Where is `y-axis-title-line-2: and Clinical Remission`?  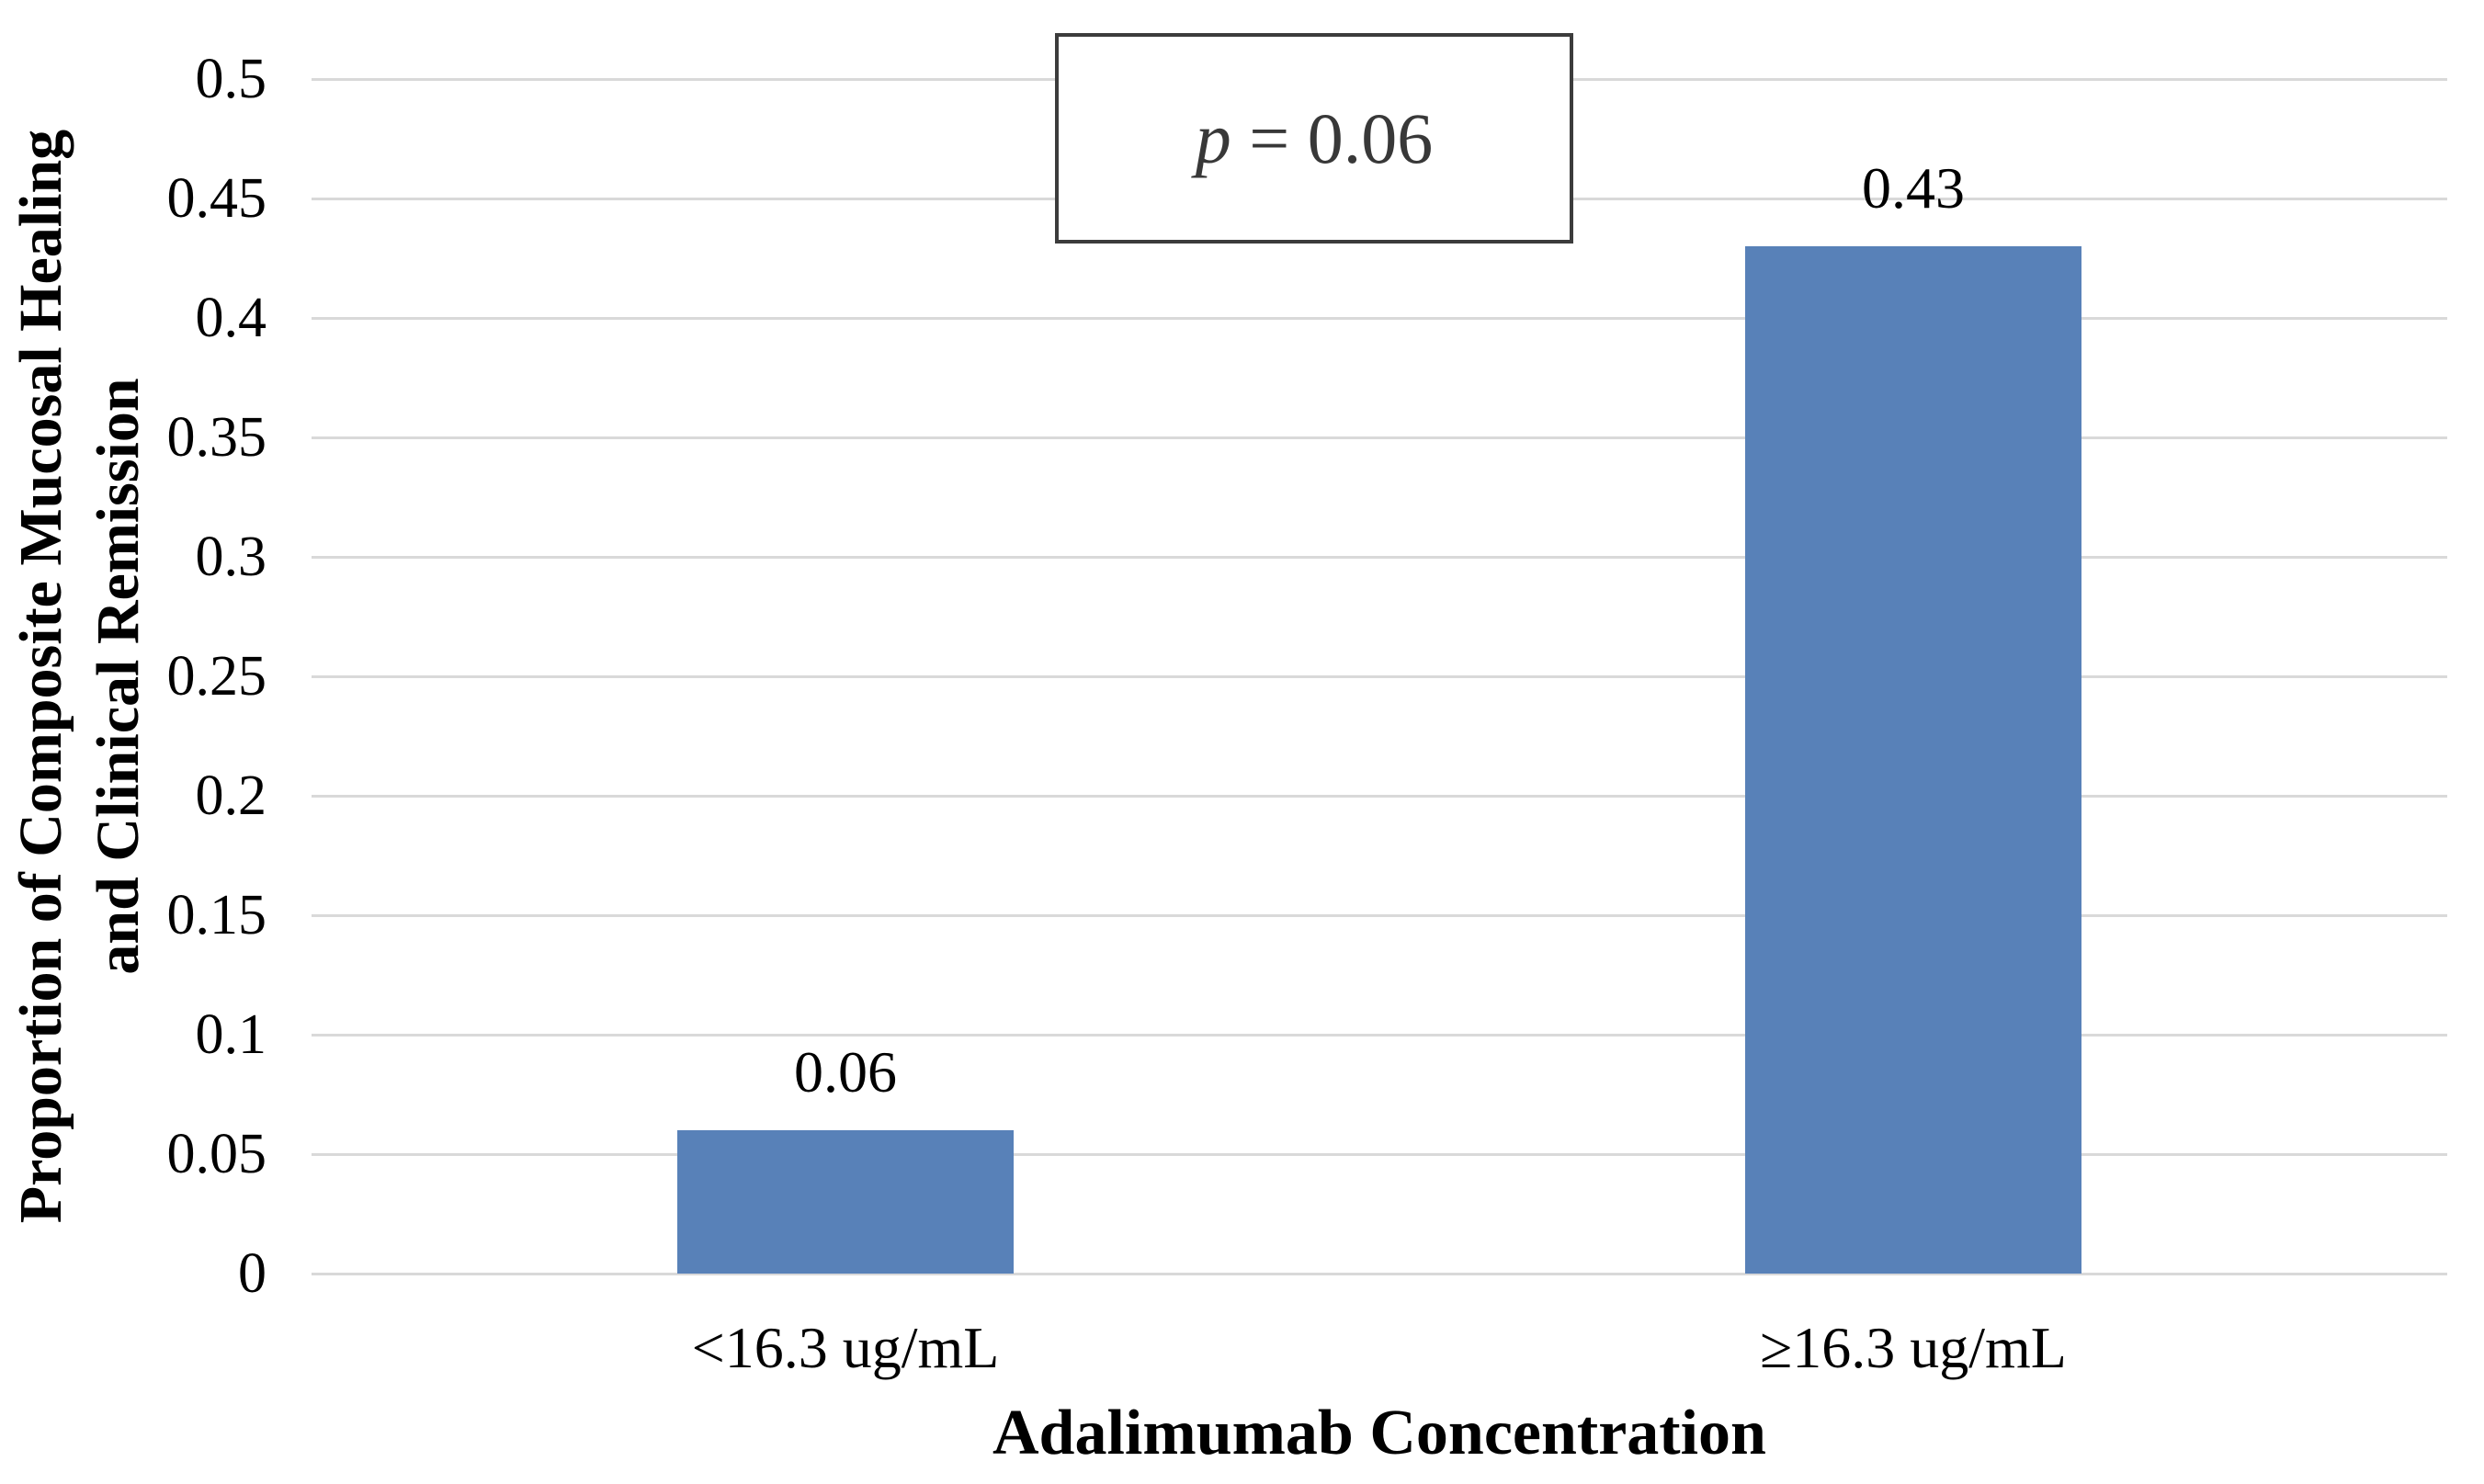 y-axis-title-line-2: and Clinical Remission is located at coordinates (118, 676).